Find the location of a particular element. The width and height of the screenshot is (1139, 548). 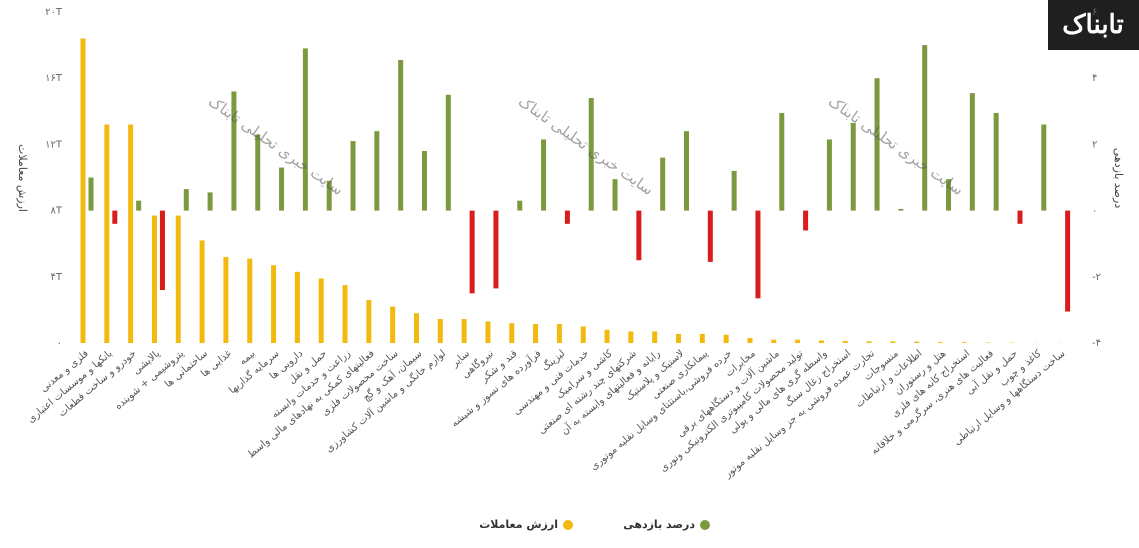

y-tick-label: ۴T is located at coordinates (57, 277).